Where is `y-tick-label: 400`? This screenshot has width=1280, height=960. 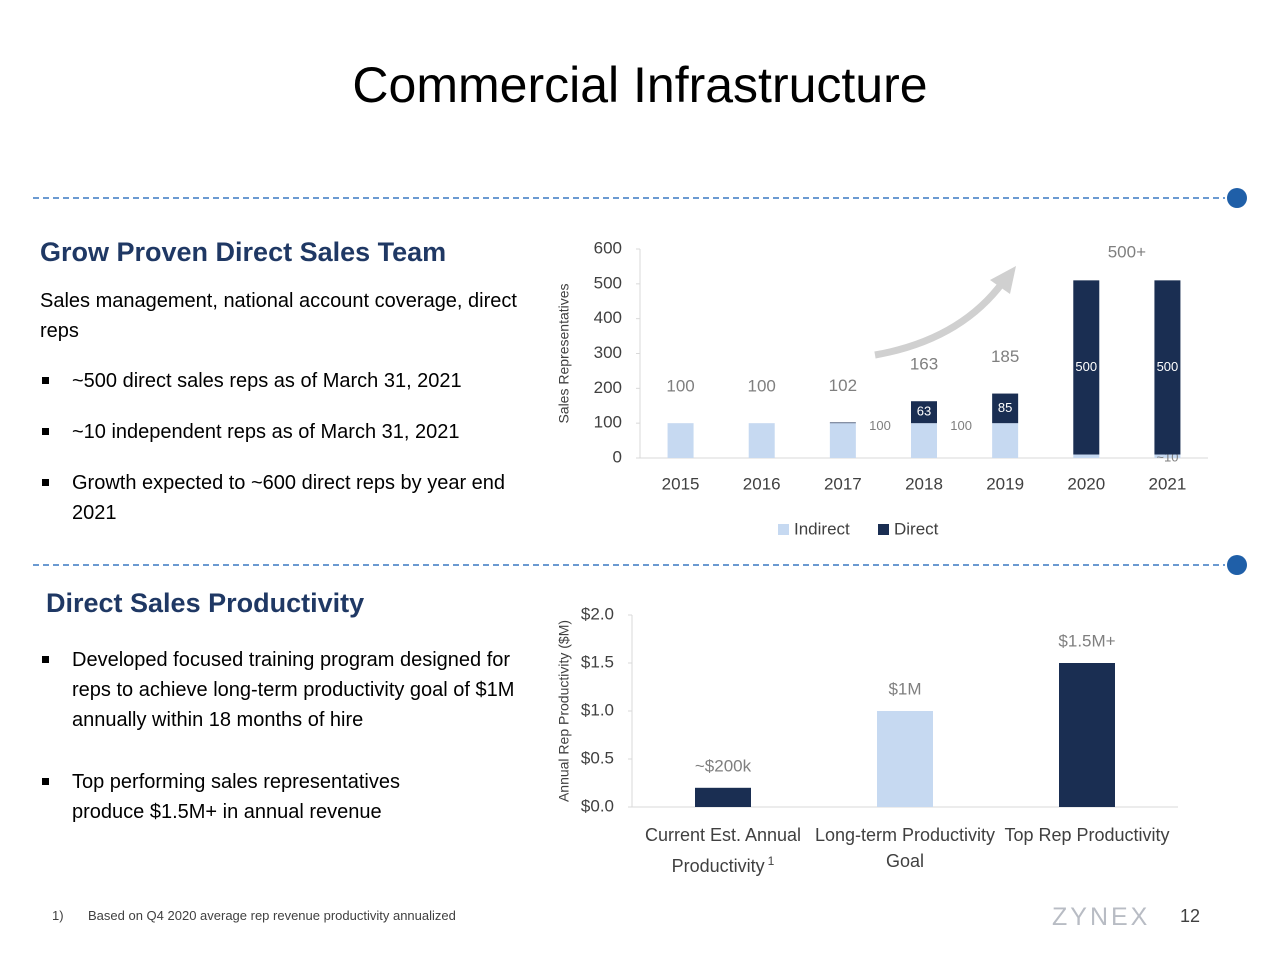
y-tick-label: 400 is located at coordinates (608, 317).